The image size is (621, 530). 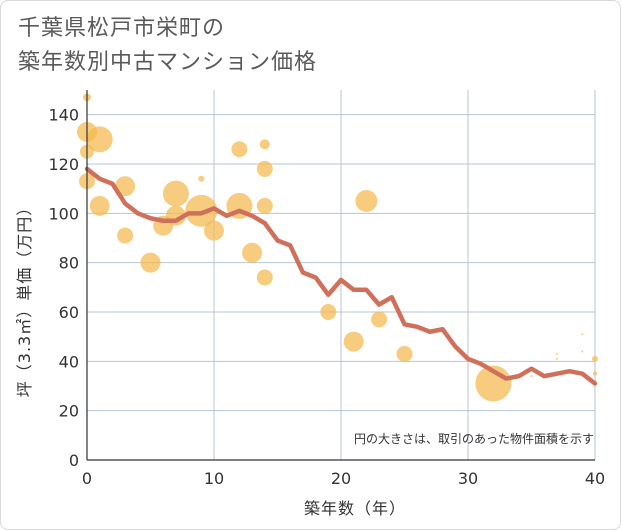 What do you see at coordinates (167, 46) in the screenshot?
I see `chart-title: 千葉県松戸市栄町の 築年数別中古マンション価格` at bounding box center [167, 46].